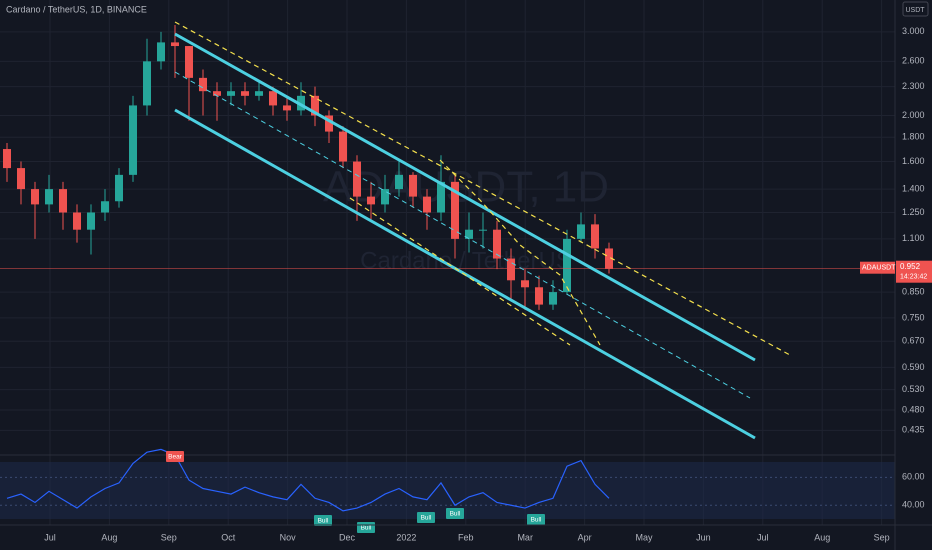 Image resolution: width=932 pixels, height=550 pixels. What do you see at coordinates (910, 266) in the screenshot?
I see `last-price-label: 0.952` at bounding box center [910, 266].